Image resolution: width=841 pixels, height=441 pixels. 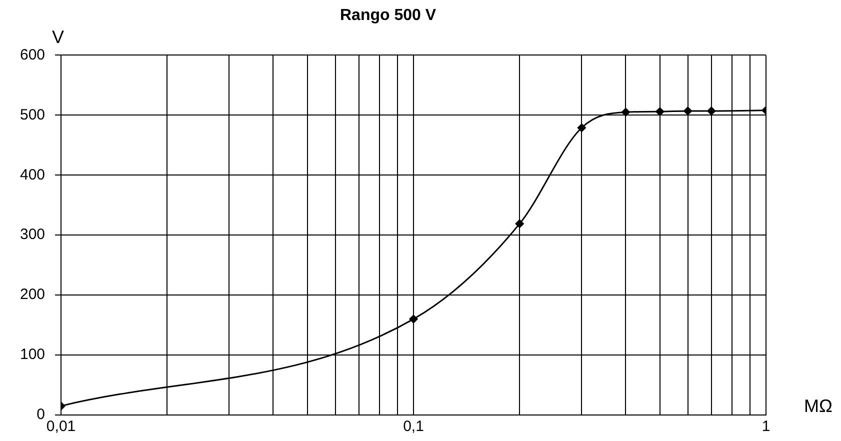 What do you see at coordinates (33, 175) in the screenshot?
I see `y-tick-label: 400` at bounding box center [33, 175].